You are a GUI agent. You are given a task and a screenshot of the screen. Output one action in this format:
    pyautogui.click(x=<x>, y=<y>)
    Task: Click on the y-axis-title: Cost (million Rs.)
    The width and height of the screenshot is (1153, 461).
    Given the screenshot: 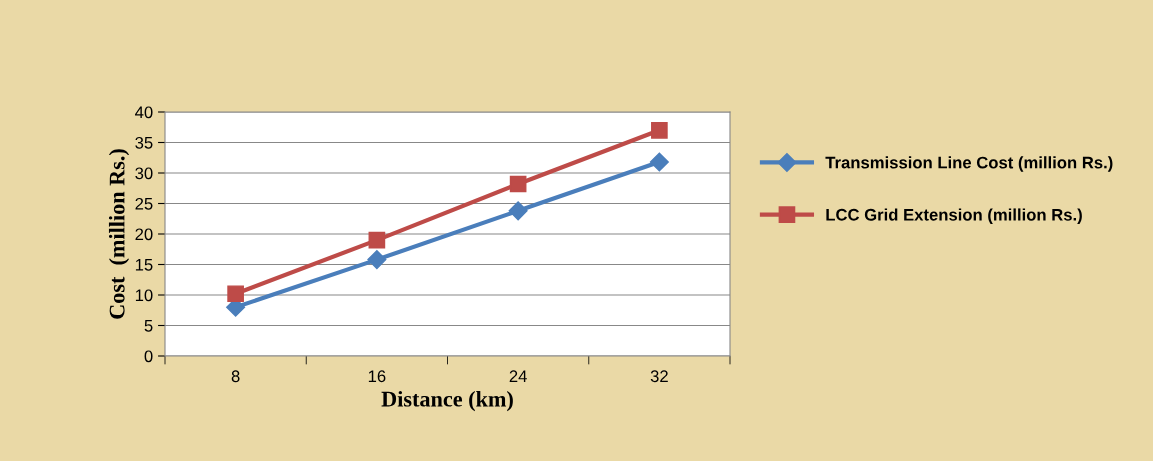 What is the action you would take?
    pyautogui.click(x=119, y=234)
    